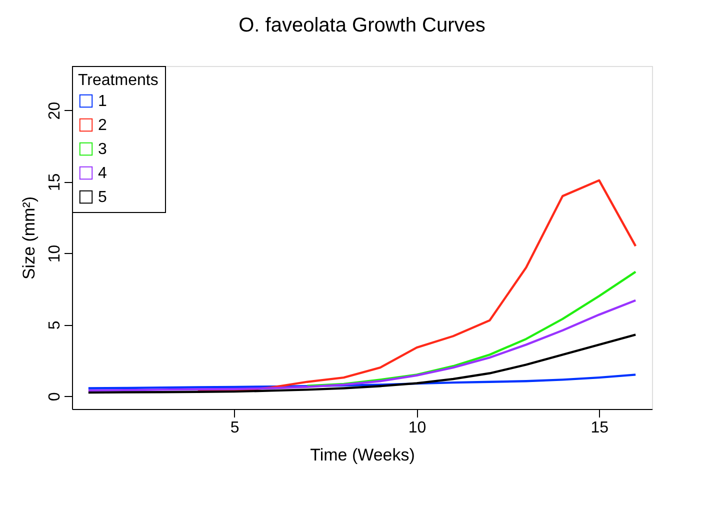  What do you see at coordinates (118, 80) in the screenshot?
I see `legend-title: Treatments` at bounding box center [118, 80].